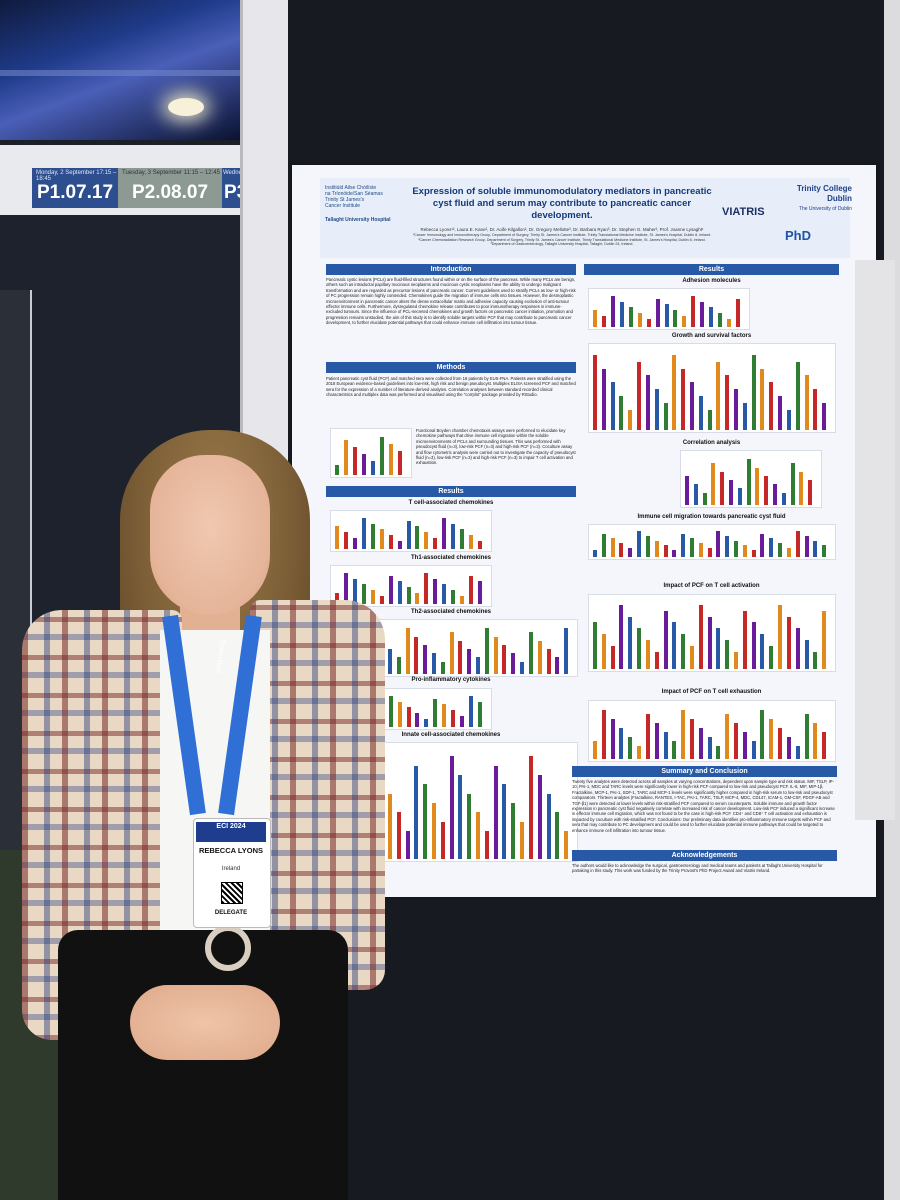 The image size is (900, 1200). What do you see at coordinates (228, 948) in the screenshot?
I see `belt-buckle` at bounding box center [228, 948].